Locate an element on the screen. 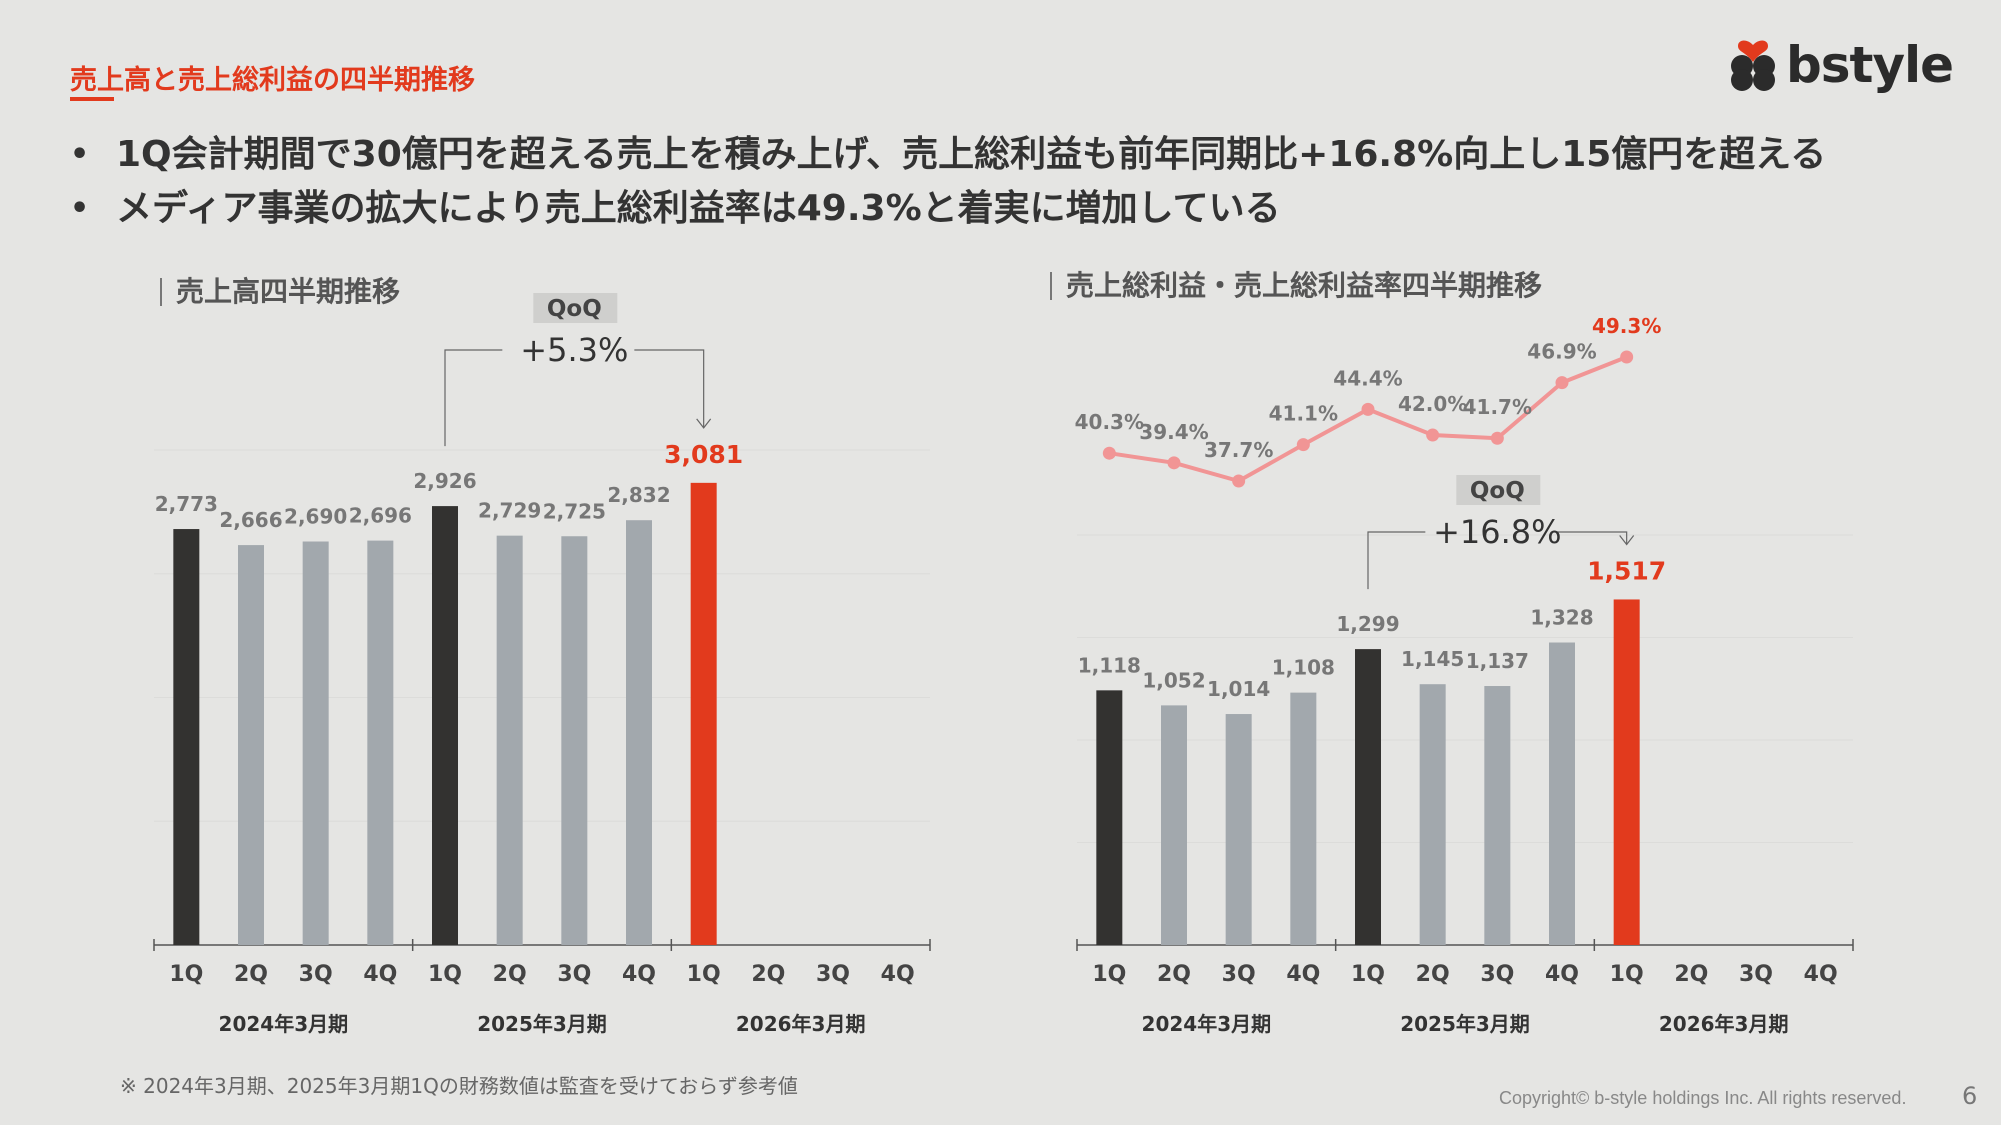 The height and width of the screenshot is (1125, 2001). bar-value-label: 1,014 is located at coordinates (1238, 689).